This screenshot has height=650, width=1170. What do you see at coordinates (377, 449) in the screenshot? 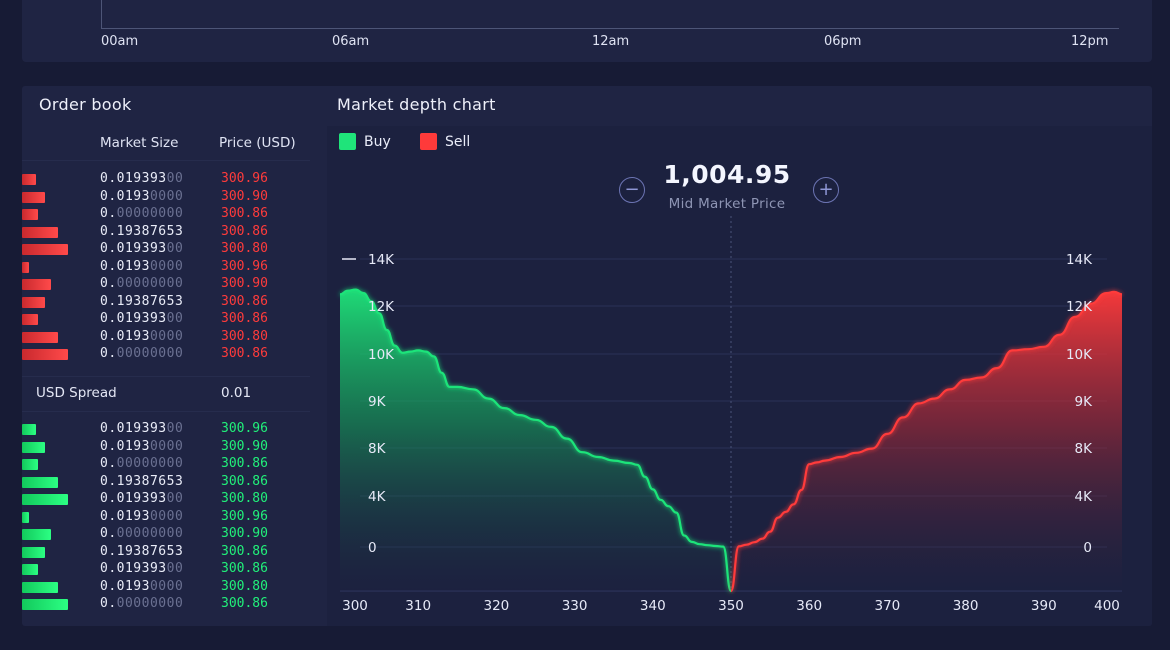
I see `y-tick-label-left: 8K` at bounding box center [377, 449].